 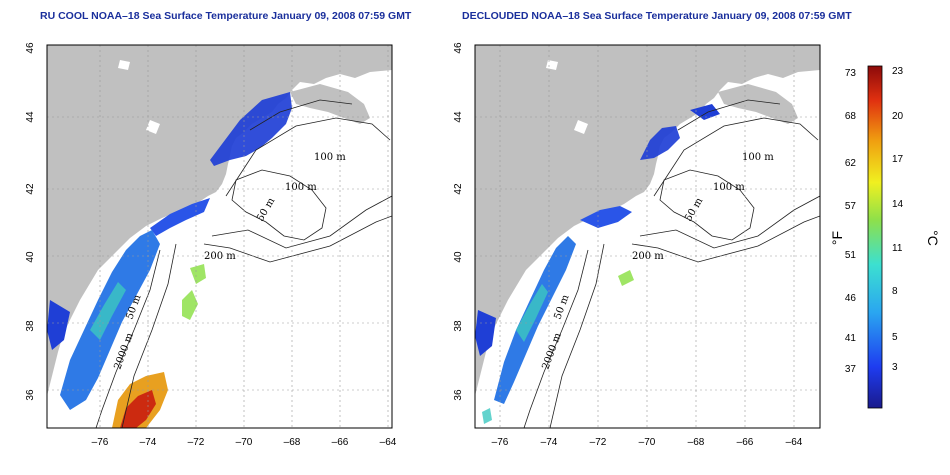 What do you see at coordinates (549, 442) in the screenshot?
I see `right-lon-tick: –74` at bounding box center [549, 442].